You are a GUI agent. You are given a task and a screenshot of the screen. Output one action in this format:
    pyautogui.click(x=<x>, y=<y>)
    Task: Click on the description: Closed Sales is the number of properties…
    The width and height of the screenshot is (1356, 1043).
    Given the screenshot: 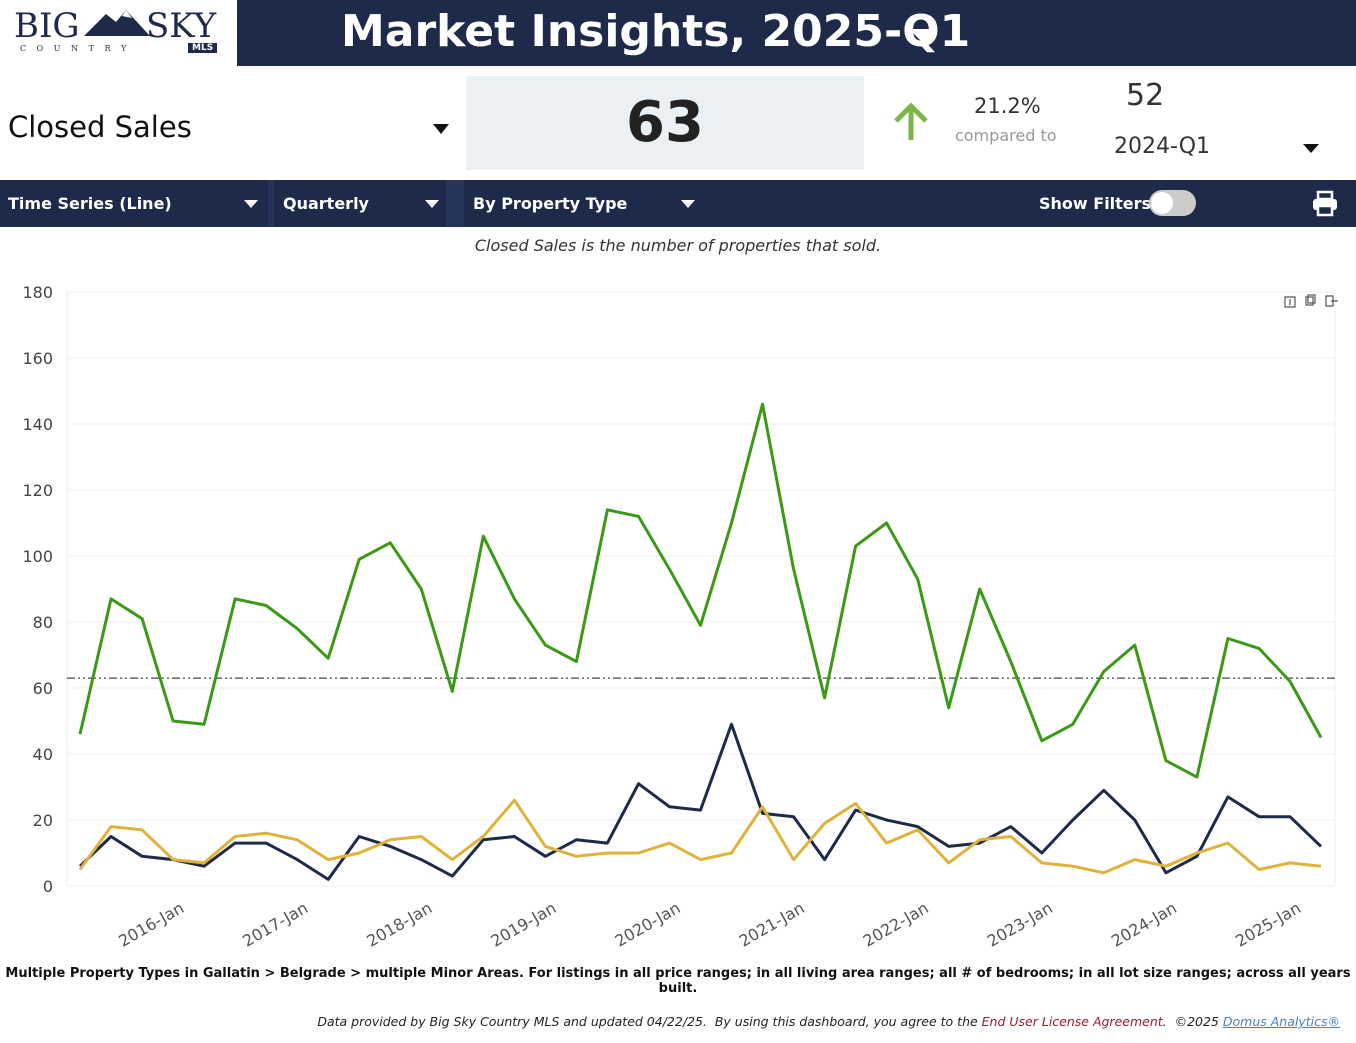 What is the action you would take?
    pyautogui.click(x=678, y=245)
    